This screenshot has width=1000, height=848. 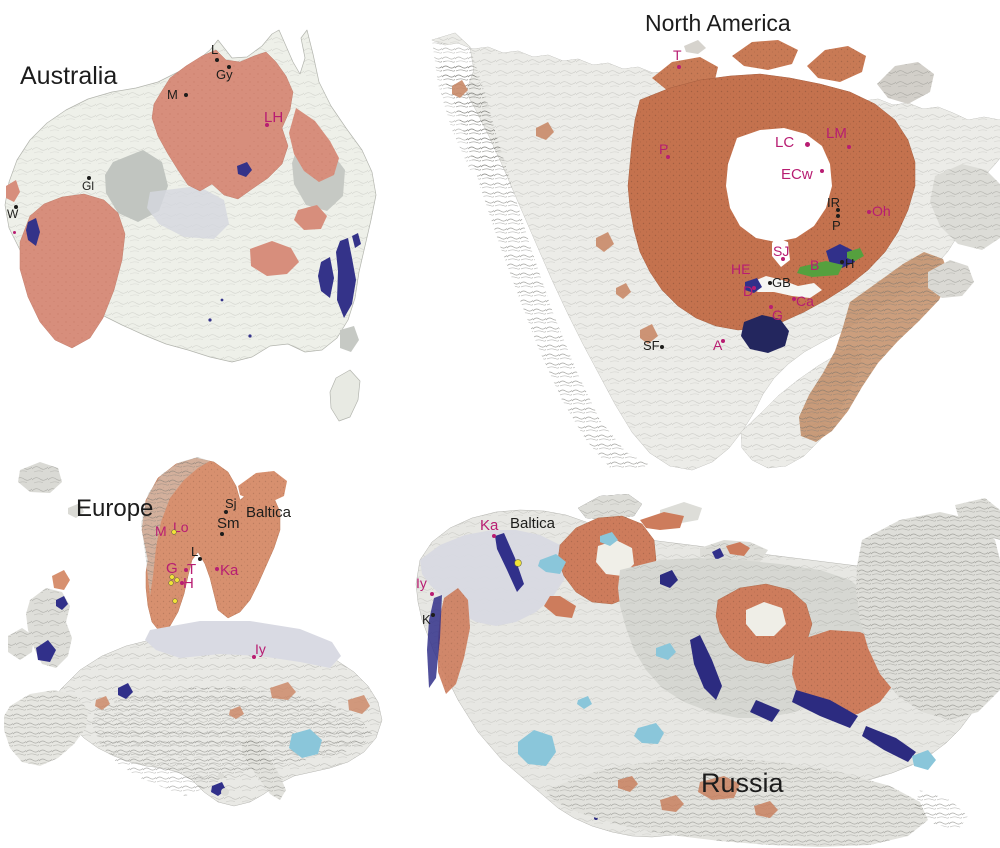 What do you see at coordinates (181, 527) in the screenshot?
I see `label-europe-Lo: Lo` at bounding box center [181, 527].